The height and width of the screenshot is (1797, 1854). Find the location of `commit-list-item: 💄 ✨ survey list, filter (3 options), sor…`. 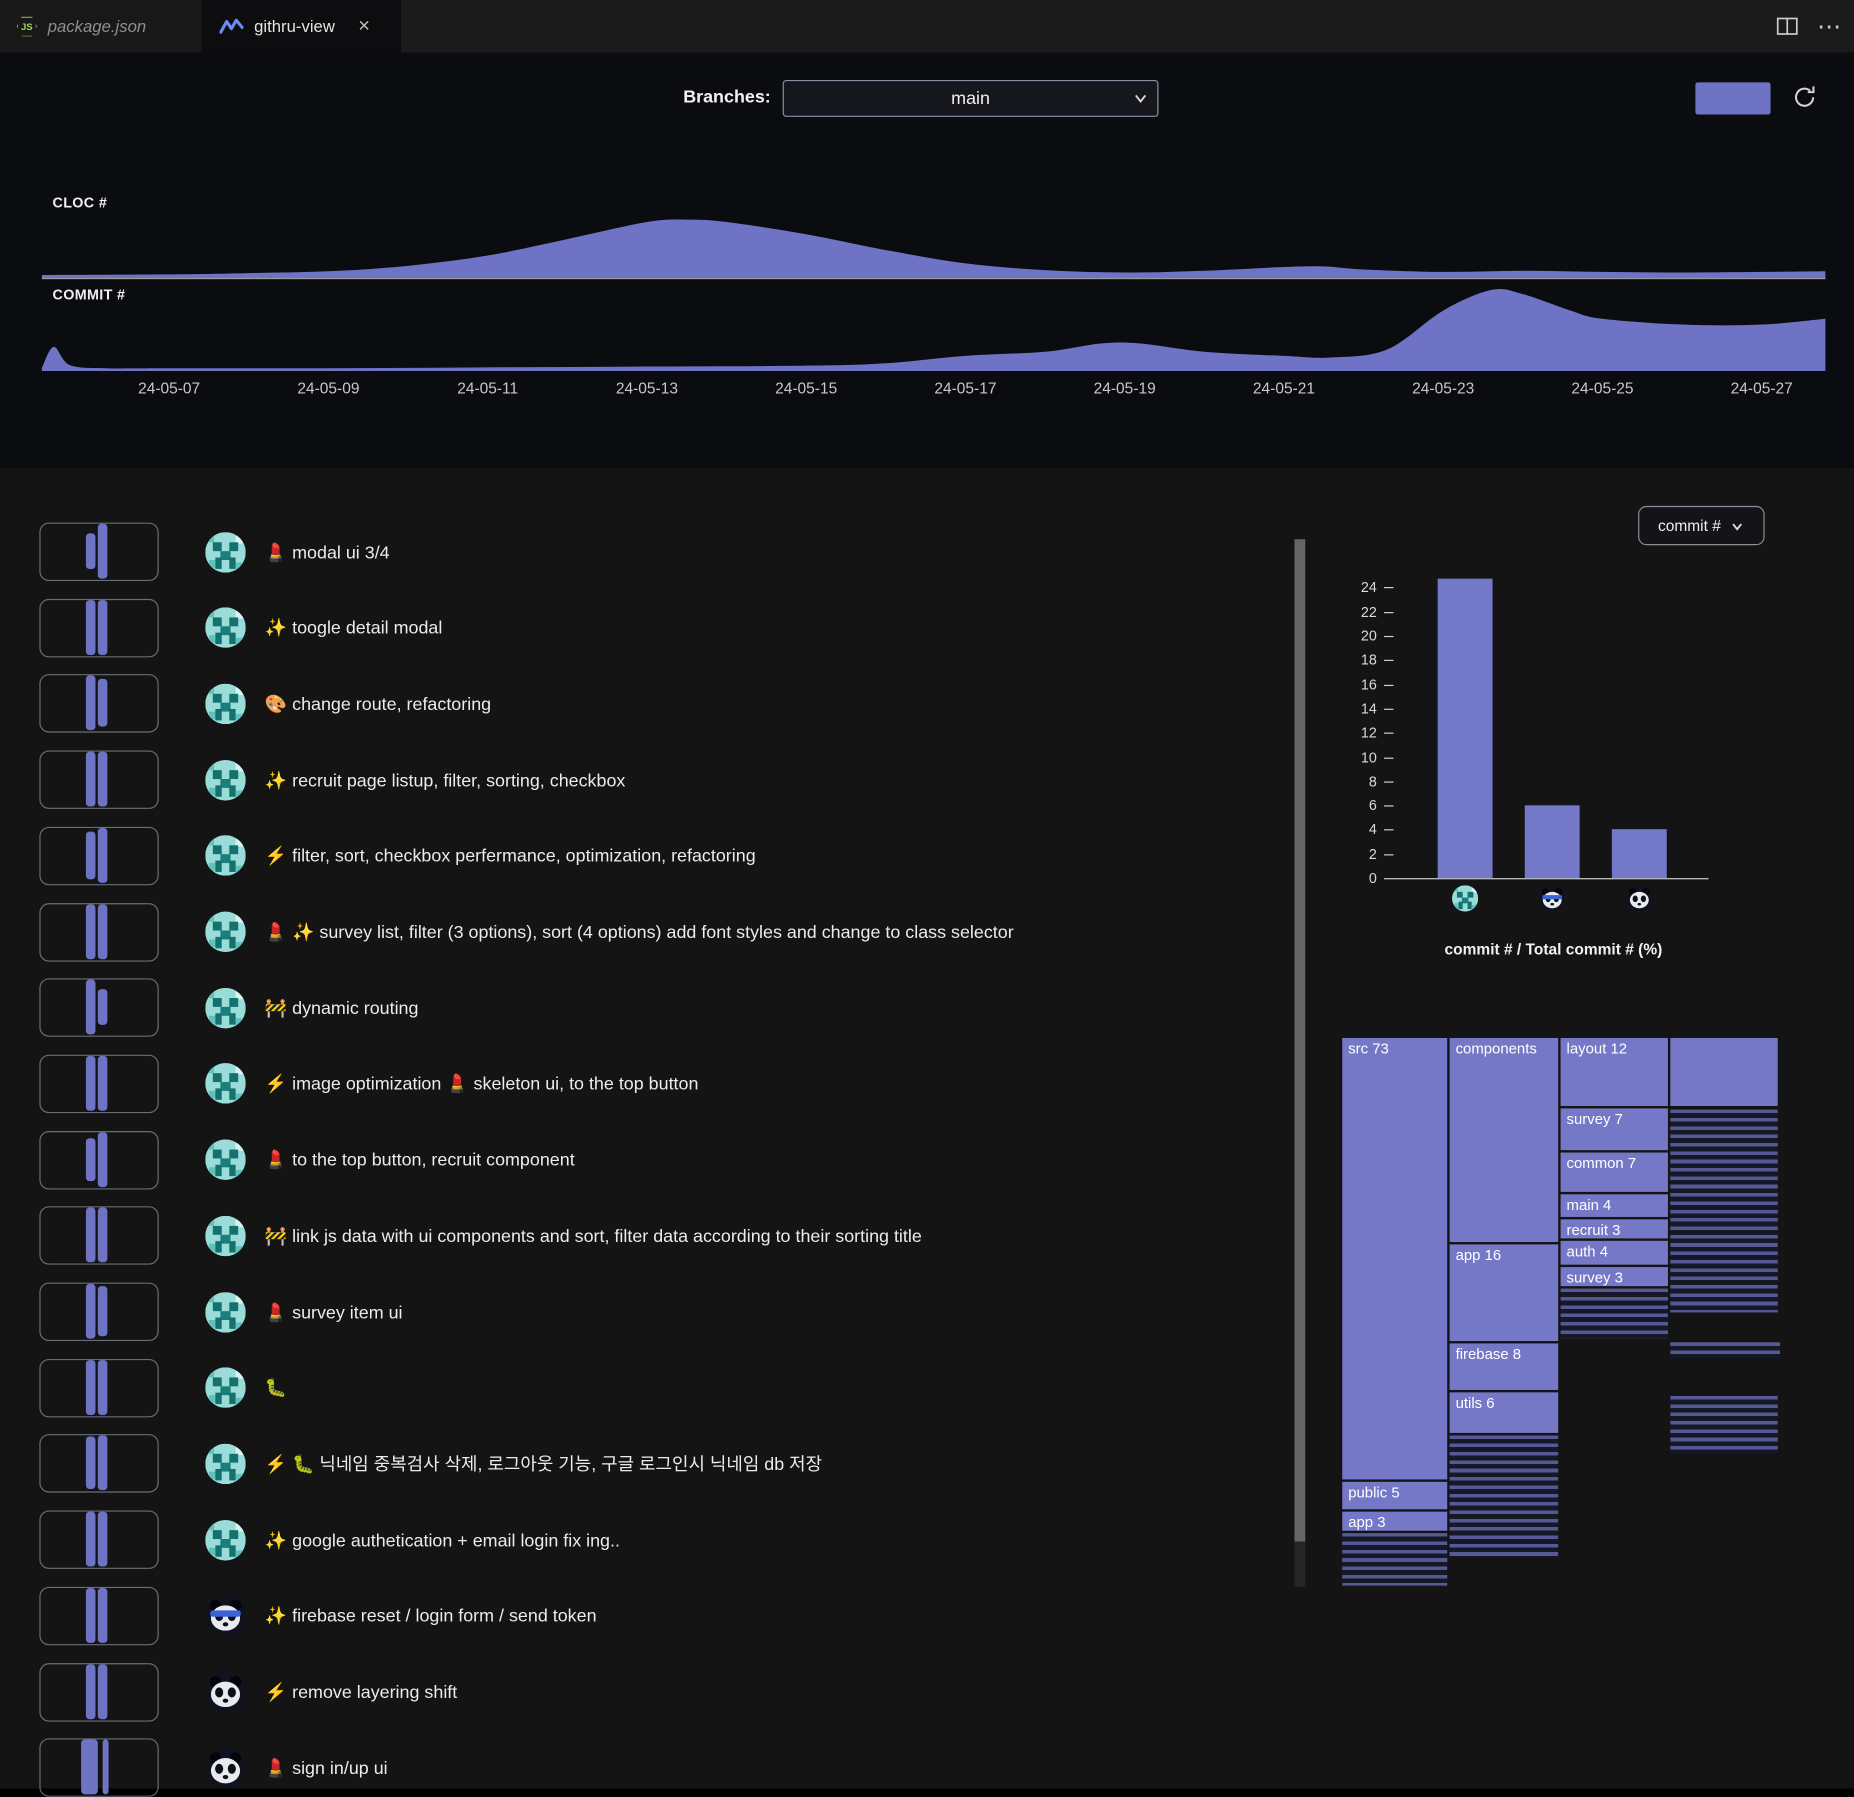

commit-list-item: 💄 ✨ survey list, filter (3 options), sor… is located at coordinates (742, 932).